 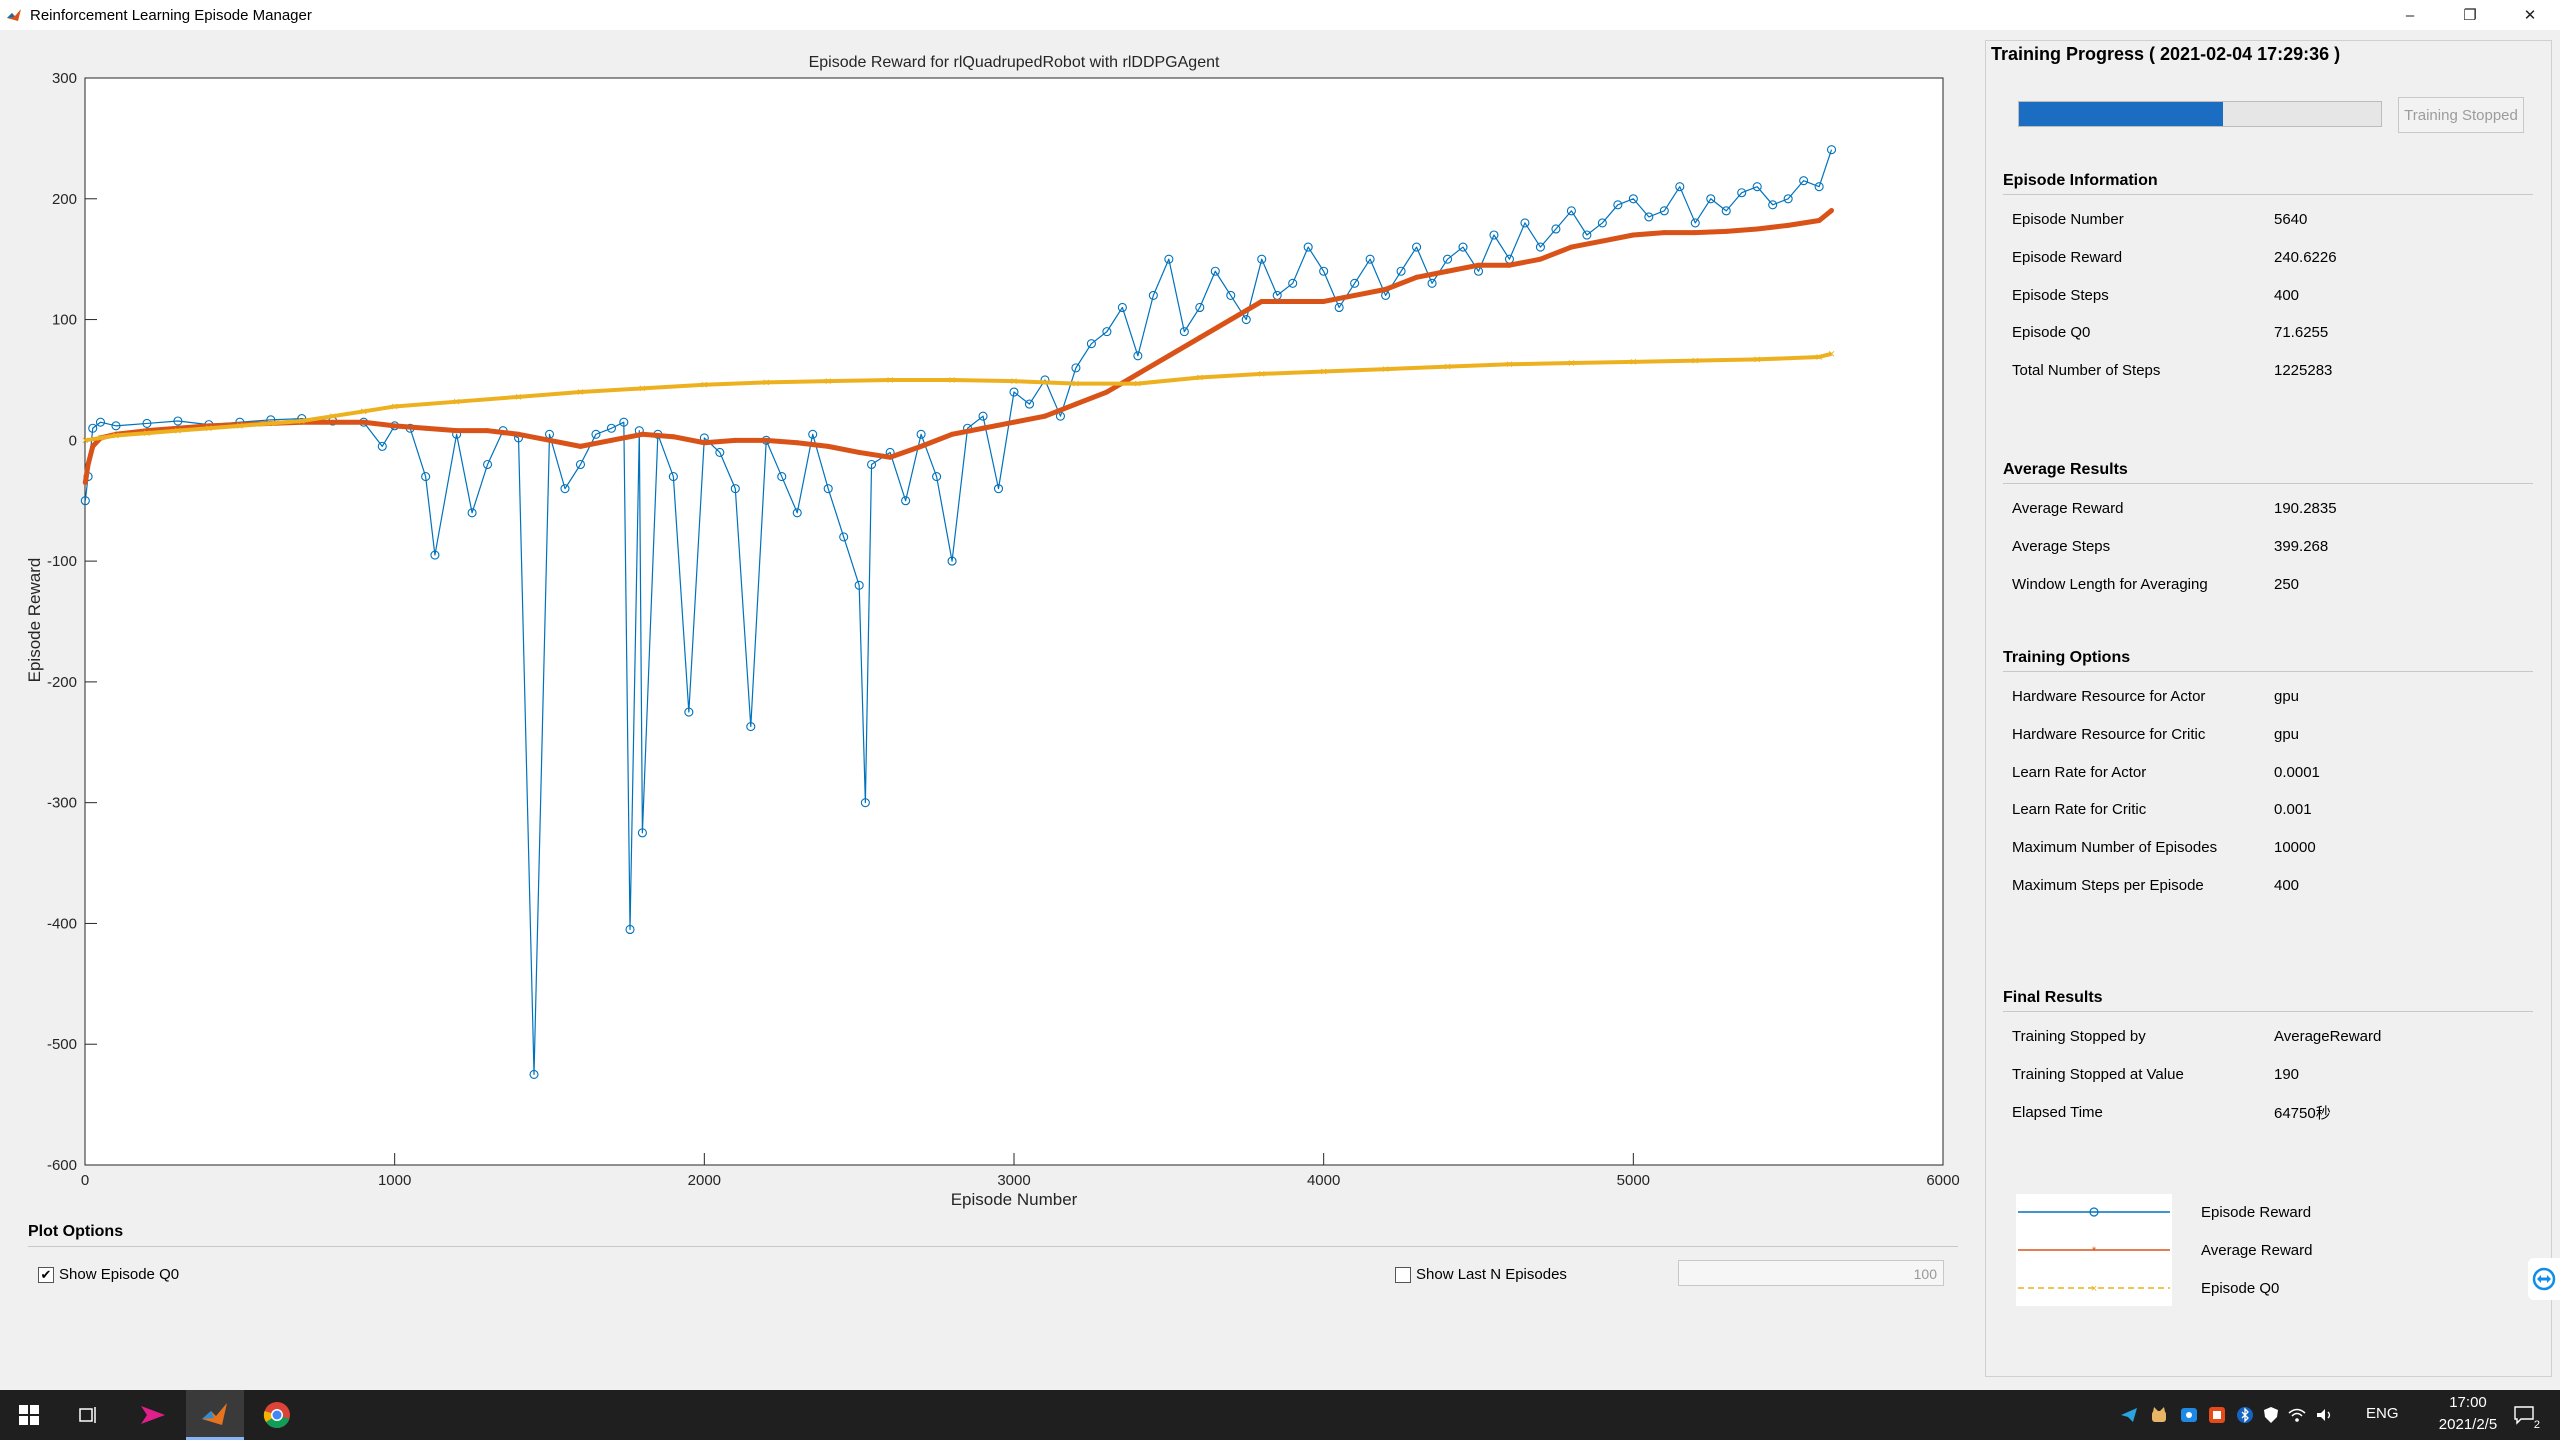 I want to click on info-row-value: 1225283, so click(x=2303, y=371).